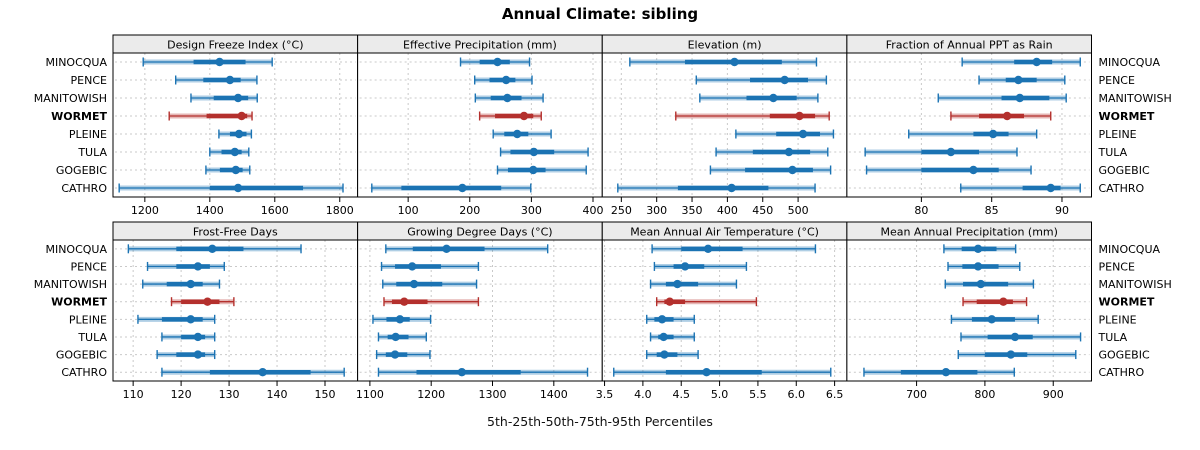  Describe the element at coordinates (692, 210) in the screenshot. I see `axis-tick-label: 350` at that location.